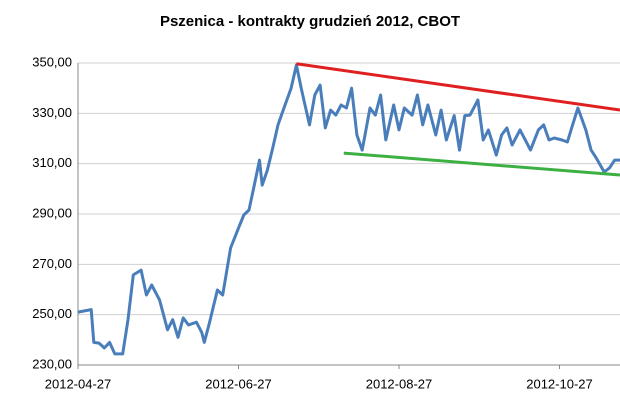 The width and height of the screenshot is (620, 413). Describe the element at coordinates (52, 263) in the screenshot. I see `y-tick-label: 270,00` at that location.